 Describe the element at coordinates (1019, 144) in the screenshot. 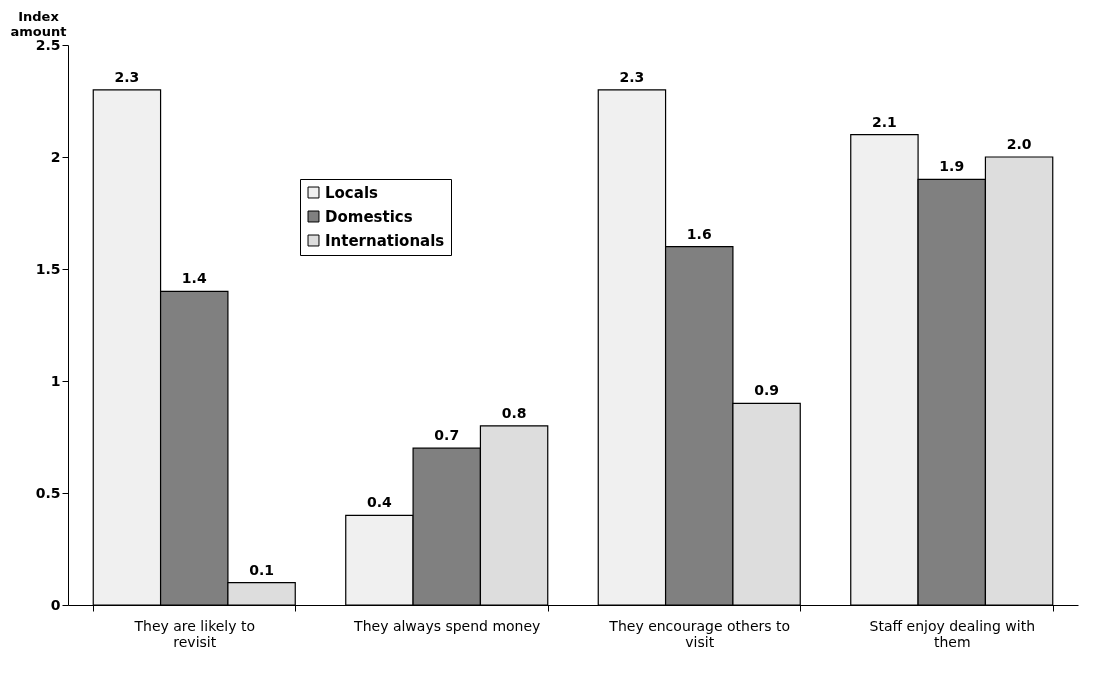

I see `data-label: 2.0` at that location.